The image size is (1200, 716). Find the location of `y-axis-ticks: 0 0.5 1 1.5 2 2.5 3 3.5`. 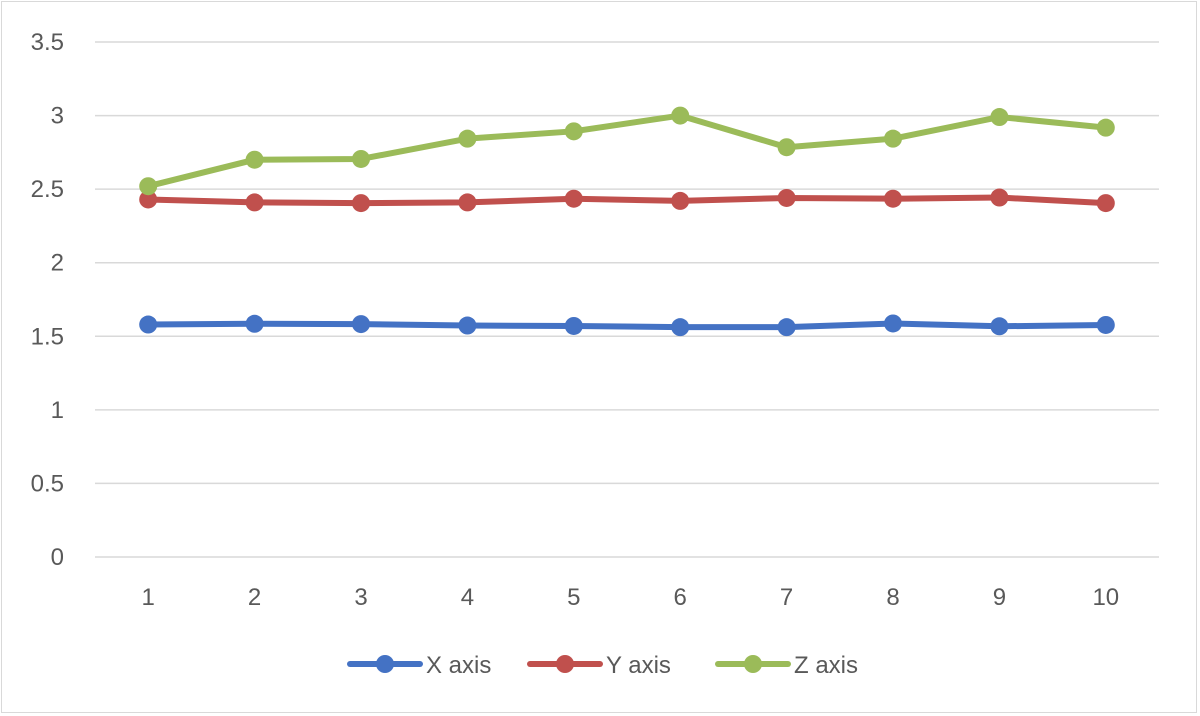

y-axis-ticks: 0 0.5 1 1.5 2 2.5 3 3.5 is located at coordinates (47, 300).